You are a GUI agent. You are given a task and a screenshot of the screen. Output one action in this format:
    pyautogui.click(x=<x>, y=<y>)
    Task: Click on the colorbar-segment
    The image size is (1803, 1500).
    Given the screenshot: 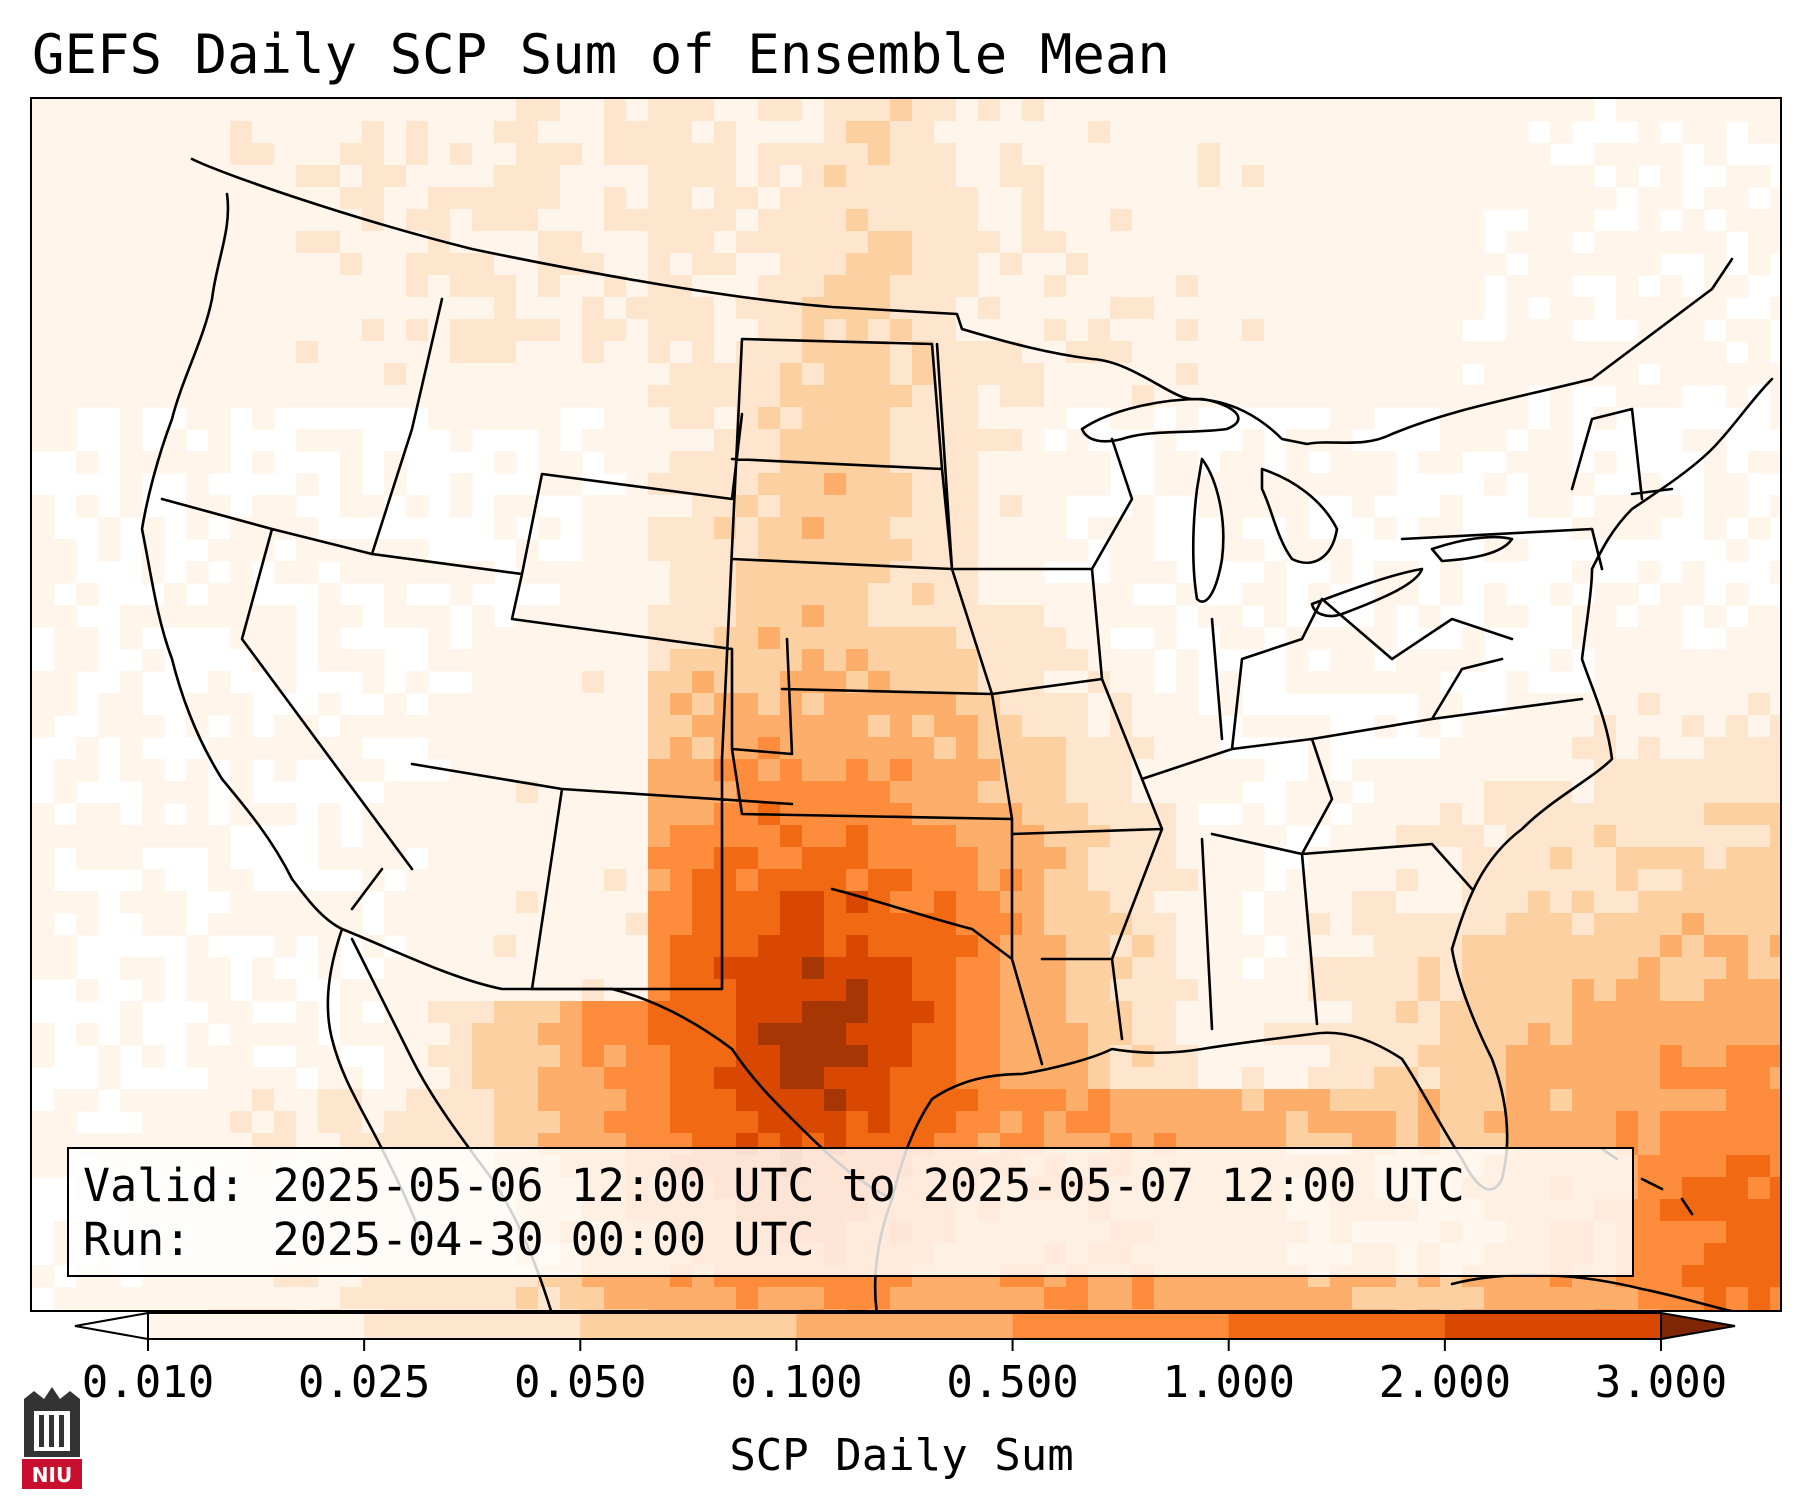 What is the action you would take?
    pyautogui.click(x=1553, y=1326)
    